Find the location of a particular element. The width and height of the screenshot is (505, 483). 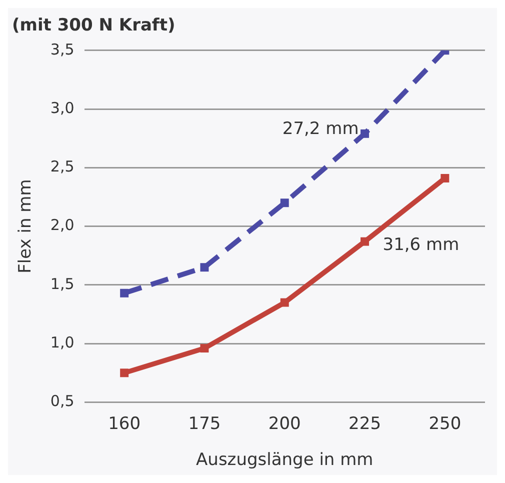

x-tick-label: 175 is located at coordinates (204, 424).